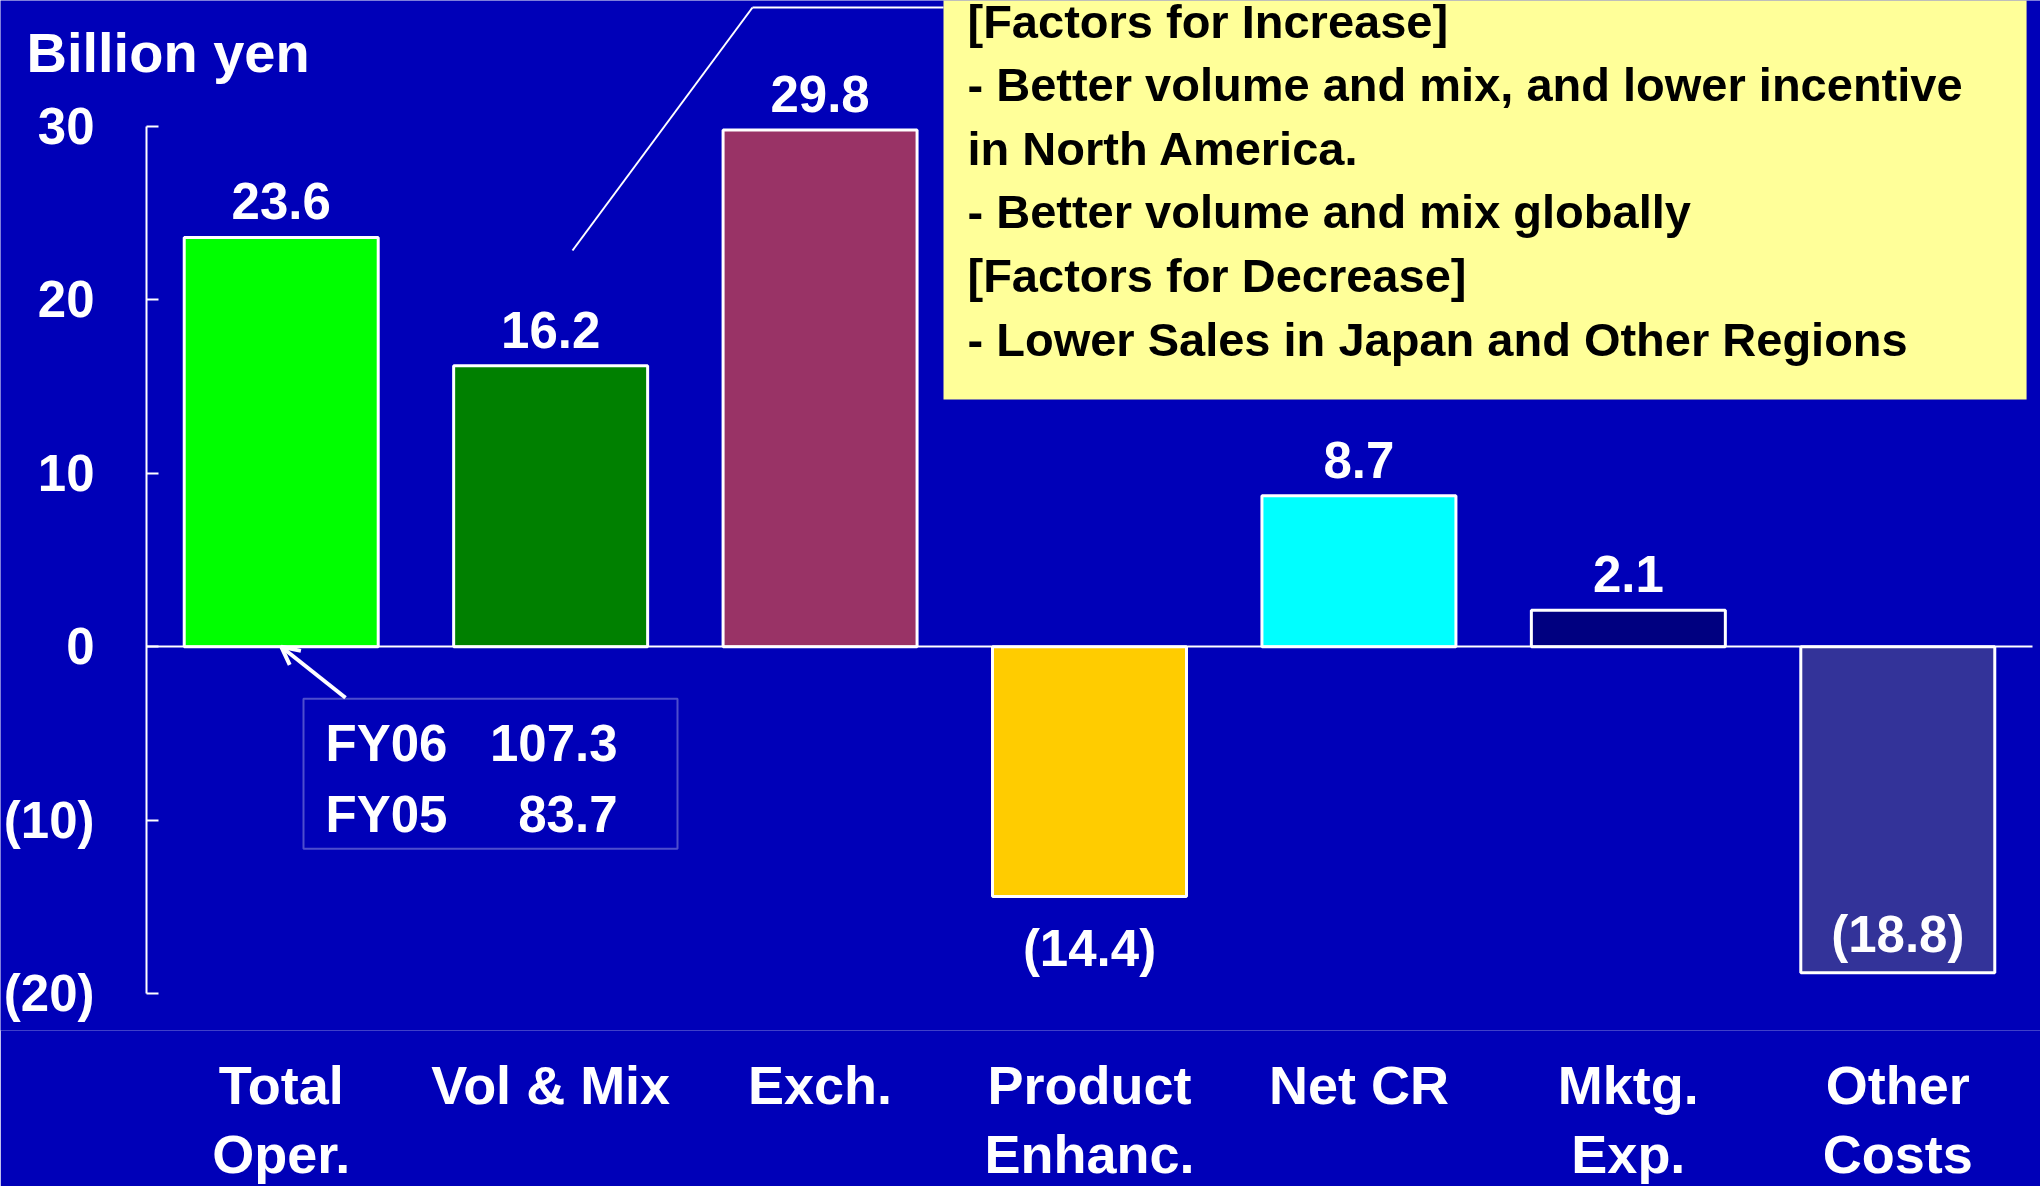 This screenshot has width=2040, height=1186. Describe the element at coordinates (66, 473) in the screenshot. I see `y-tick-label: 10` at that location.